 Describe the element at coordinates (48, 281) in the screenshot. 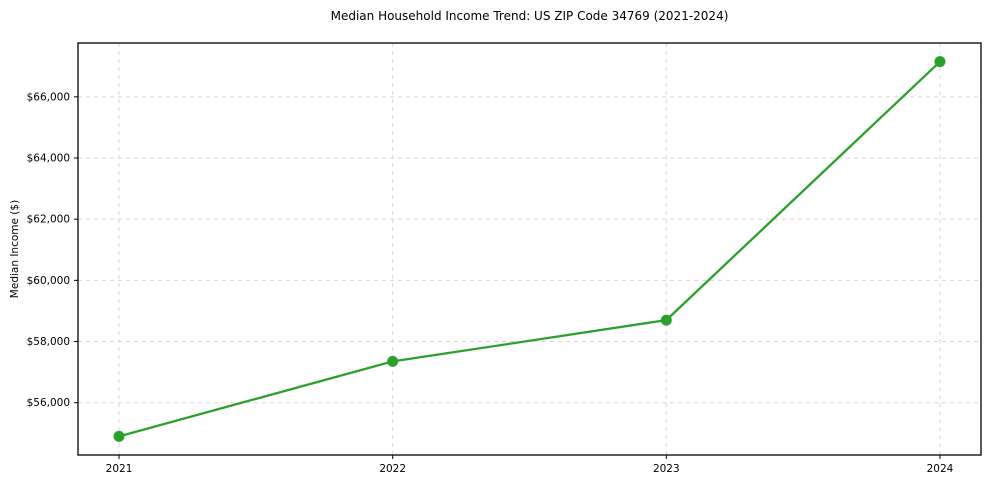

I see `y-tick-label: $60,000` at that location.